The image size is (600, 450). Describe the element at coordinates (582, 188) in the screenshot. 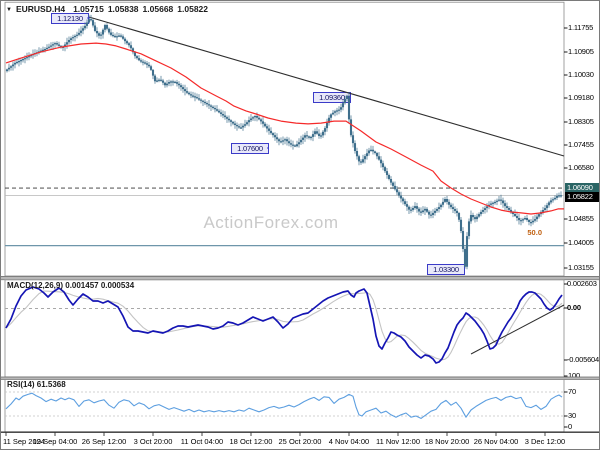

I see `price-highlight-label: 1.06090` at that location.